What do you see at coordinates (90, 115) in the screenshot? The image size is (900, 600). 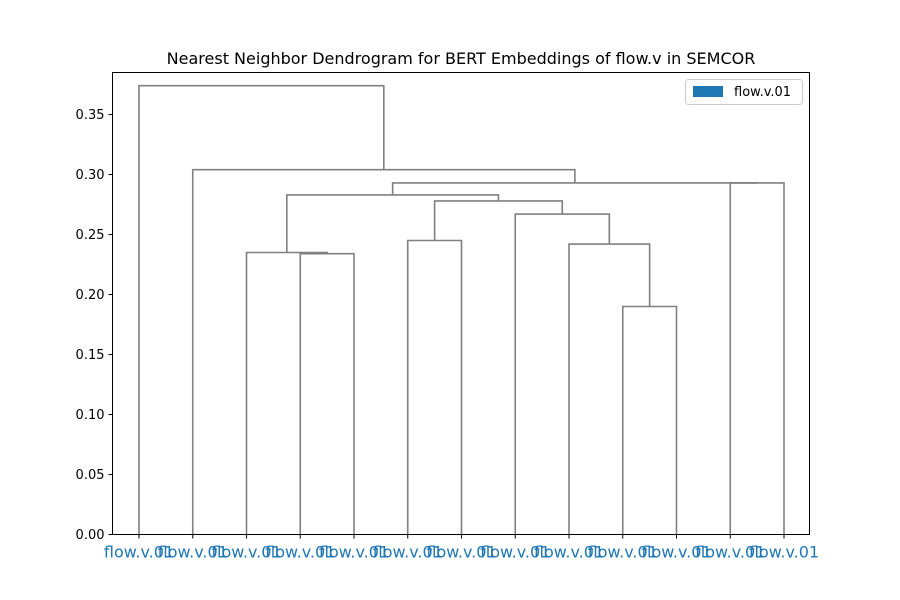 I see `y-tick-label: 0.35` at bounding box center [90, 115].